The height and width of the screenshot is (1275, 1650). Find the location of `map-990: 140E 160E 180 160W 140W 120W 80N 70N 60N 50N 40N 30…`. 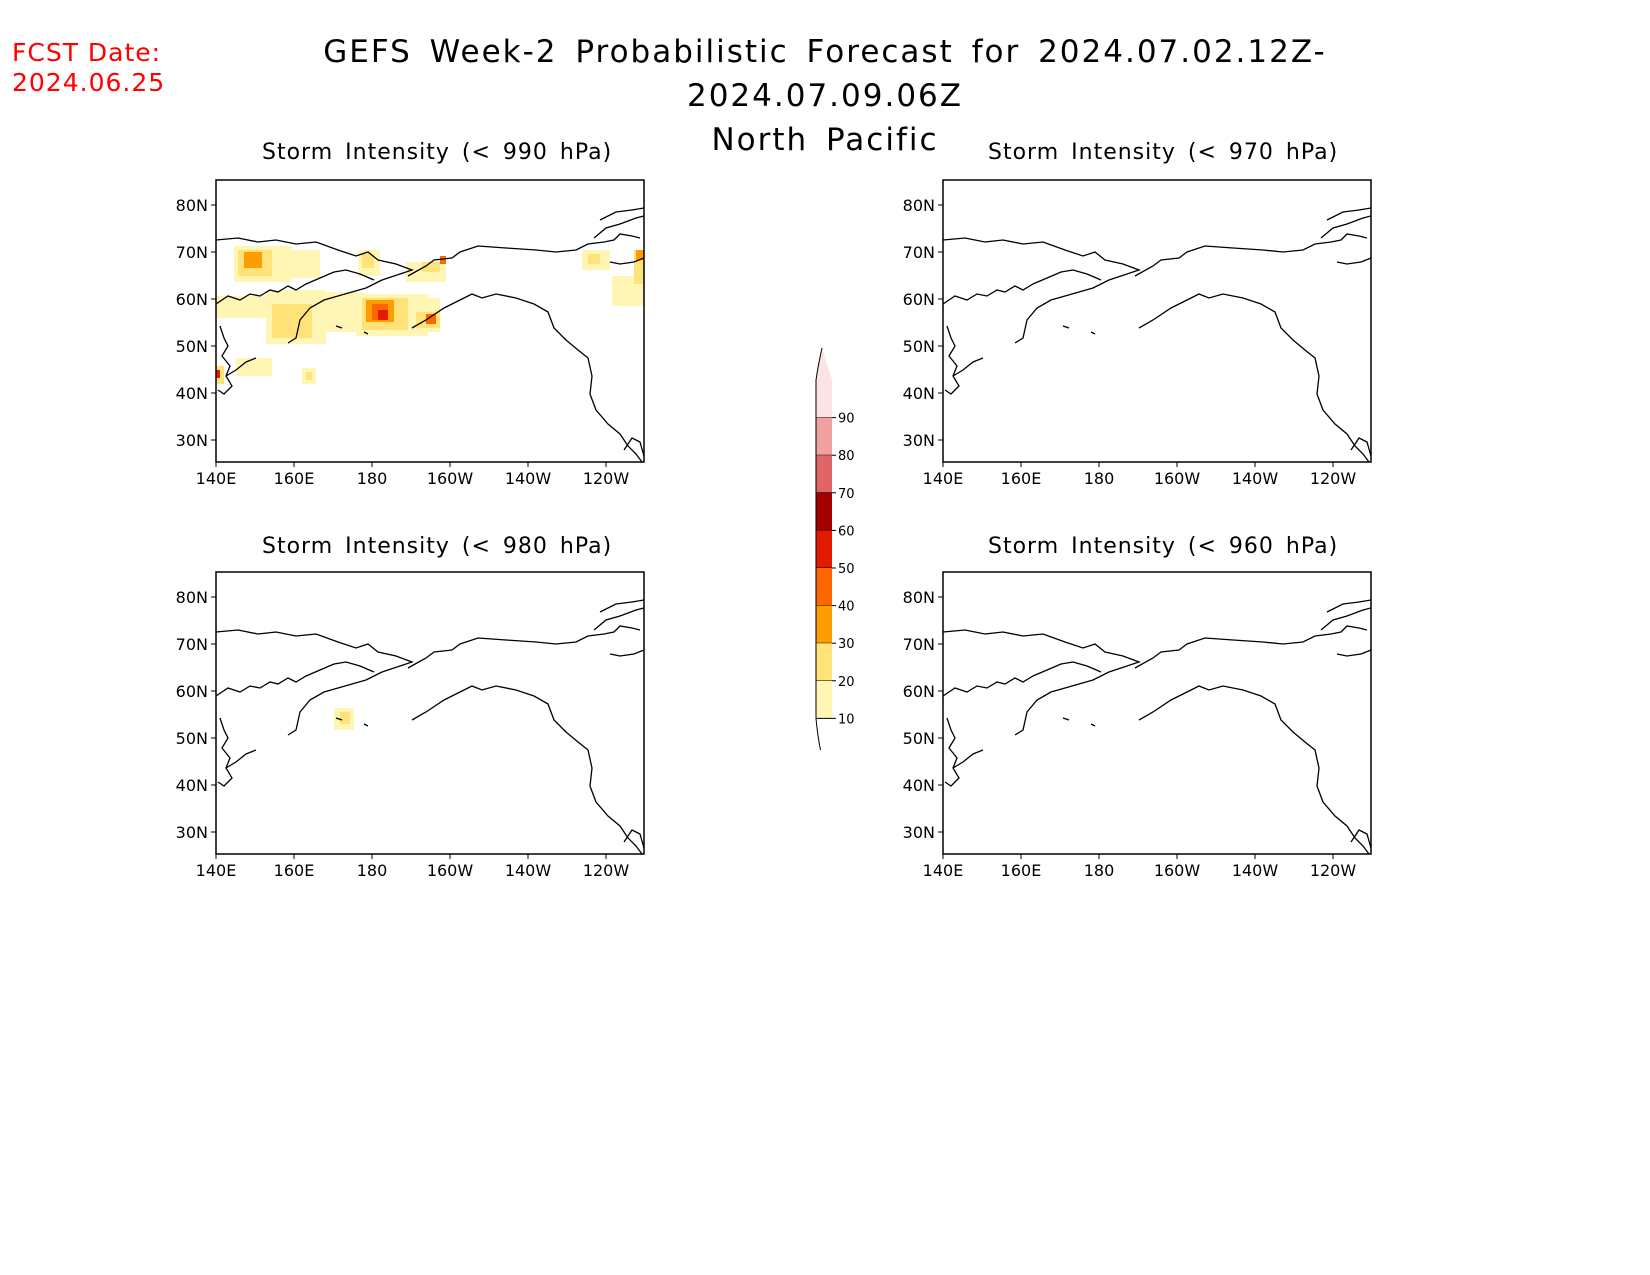

map-990: 140E 160E 180 160W 140W 120W 80N 70N 60N 50N 40N 30… is located at coordinates (410, 333).